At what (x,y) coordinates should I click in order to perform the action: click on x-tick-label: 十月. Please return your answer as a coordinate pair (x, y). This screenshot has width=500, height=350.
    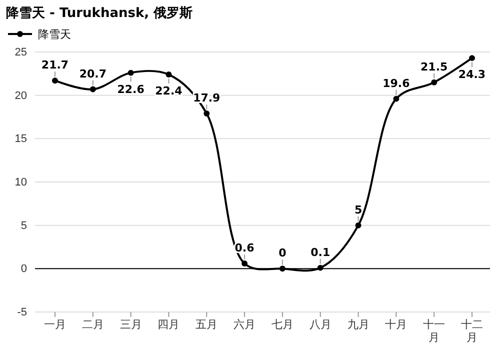
    Looking at the image, I should click on (396, 324).